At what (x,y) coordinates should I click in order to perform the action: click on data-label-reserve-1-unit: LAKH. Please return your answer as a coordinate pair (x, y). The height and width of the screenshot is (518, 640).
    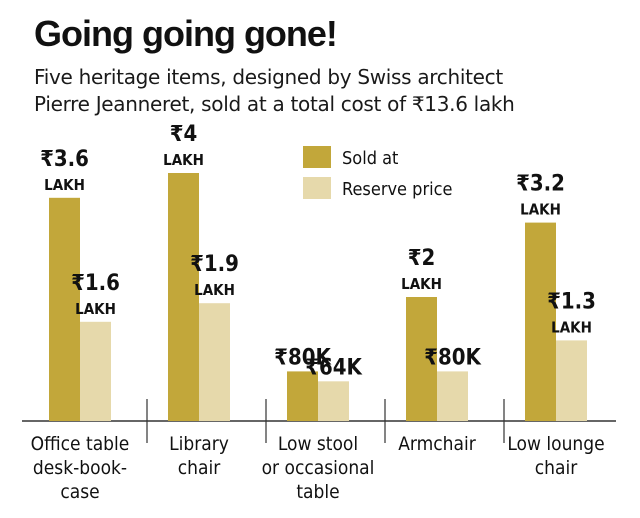
    Looking at the image, I should click on (214, 290).